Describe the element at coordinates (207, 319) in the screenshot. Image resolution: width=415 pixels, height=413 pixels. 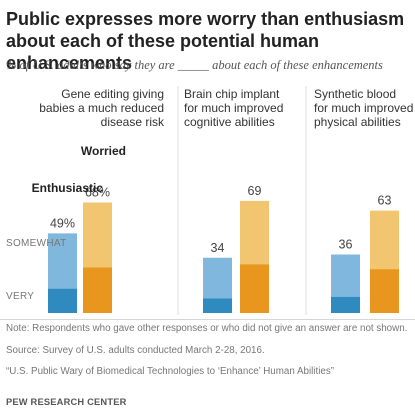
I see `footer-divider` at that location.